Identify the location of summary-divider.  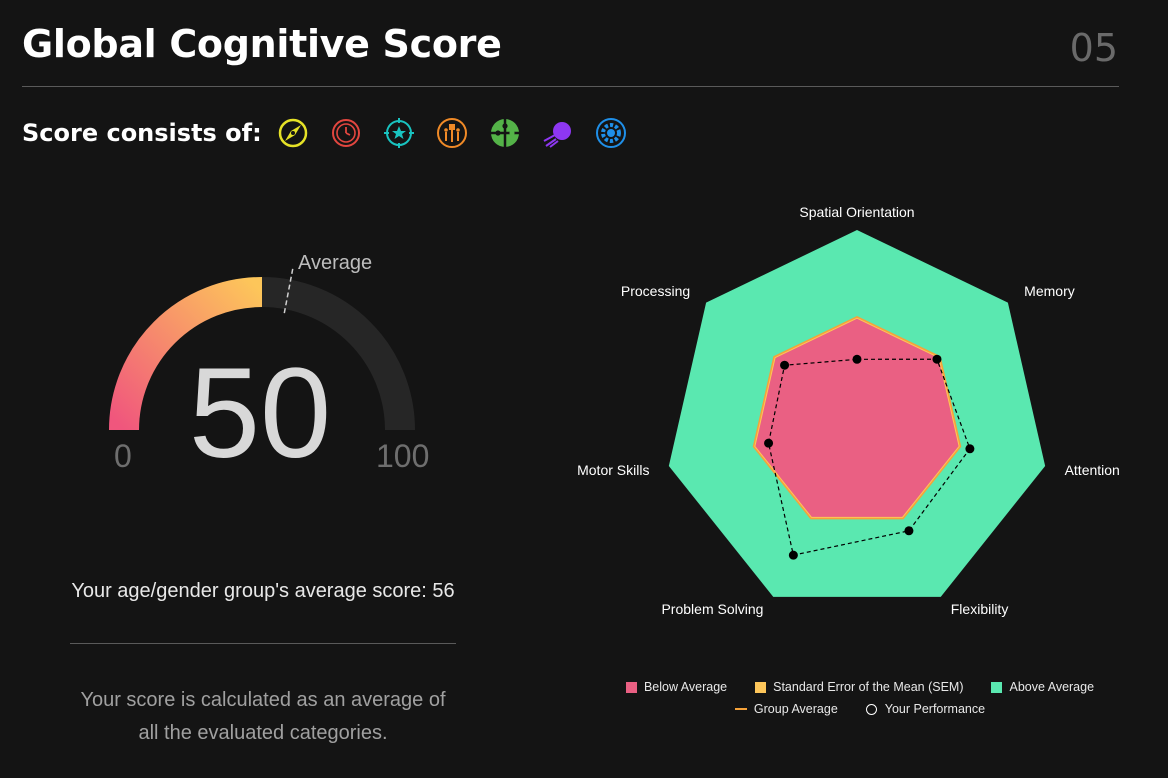
(263, 643).